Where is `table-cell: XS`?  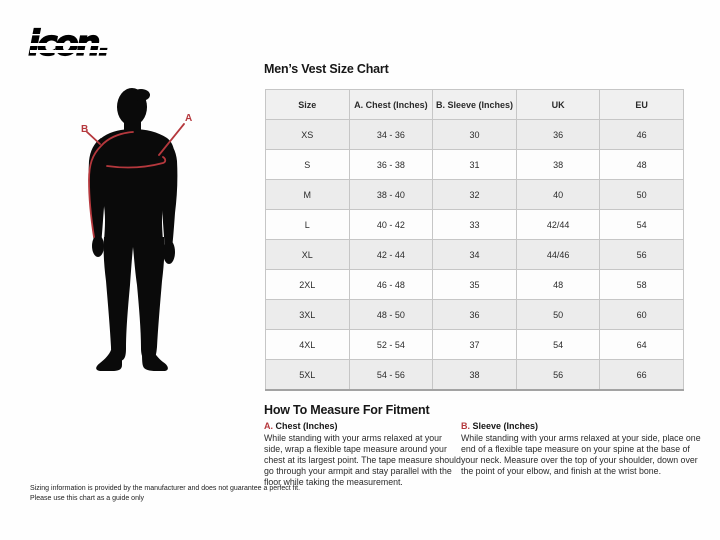 table-cell: XS is located at coordinates (307, 134).